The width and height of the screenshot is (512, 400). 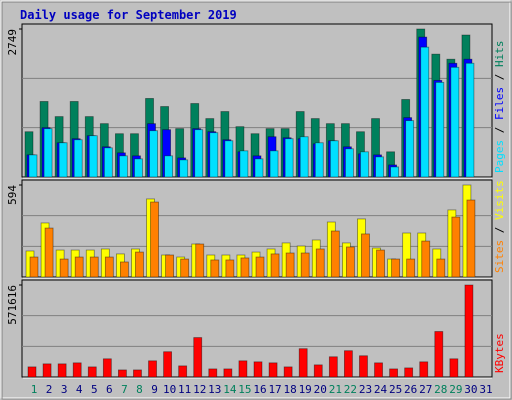 I want to click on y-tick-label: 571616, so click(x=12, y=305).